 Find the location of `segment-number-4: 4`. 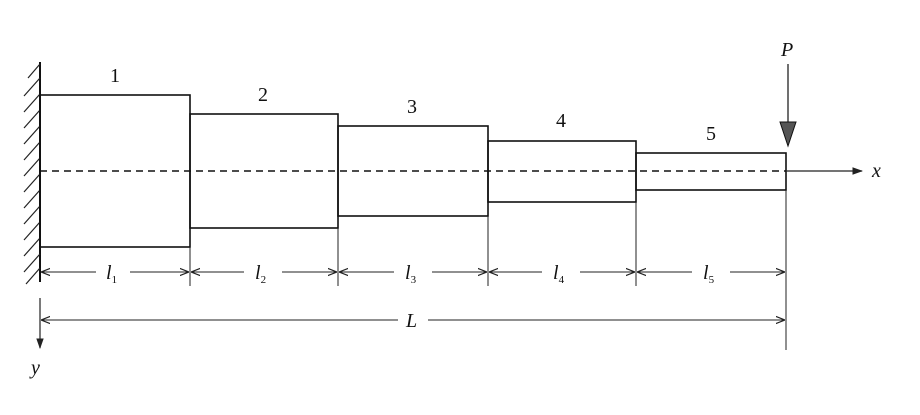

segment-number-4: 4 is located at coordinates (561, 121).